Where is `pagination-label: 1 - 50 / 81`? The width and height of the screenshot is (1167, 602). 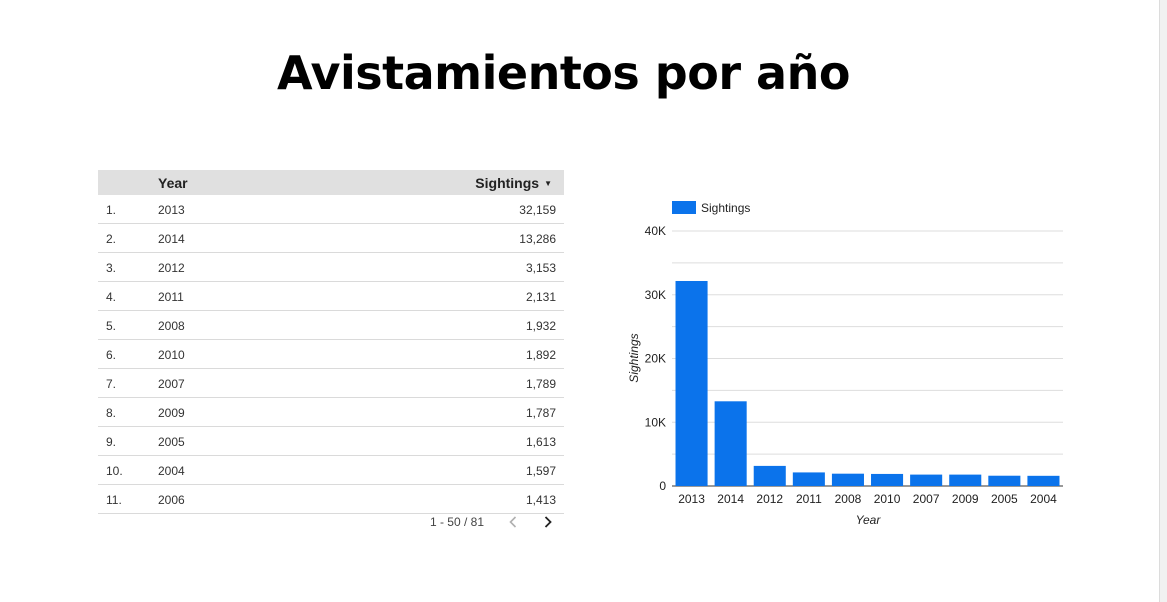
pagination-label: 1 - 50 / 81 is located at coordinates (456, 522).